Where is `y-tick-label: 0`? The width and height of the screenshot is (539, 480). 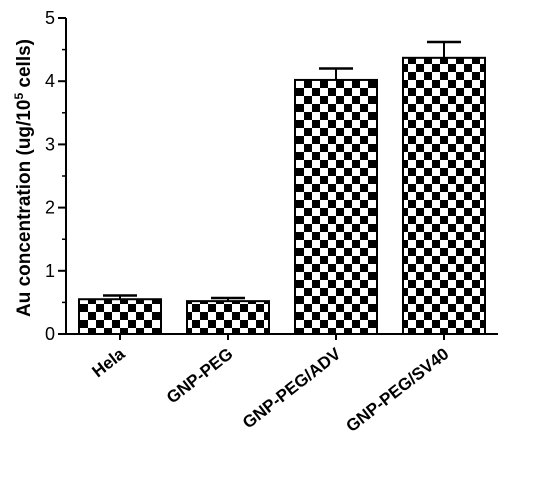
y-tick-label: 0 is located at coordinates (50, 334).